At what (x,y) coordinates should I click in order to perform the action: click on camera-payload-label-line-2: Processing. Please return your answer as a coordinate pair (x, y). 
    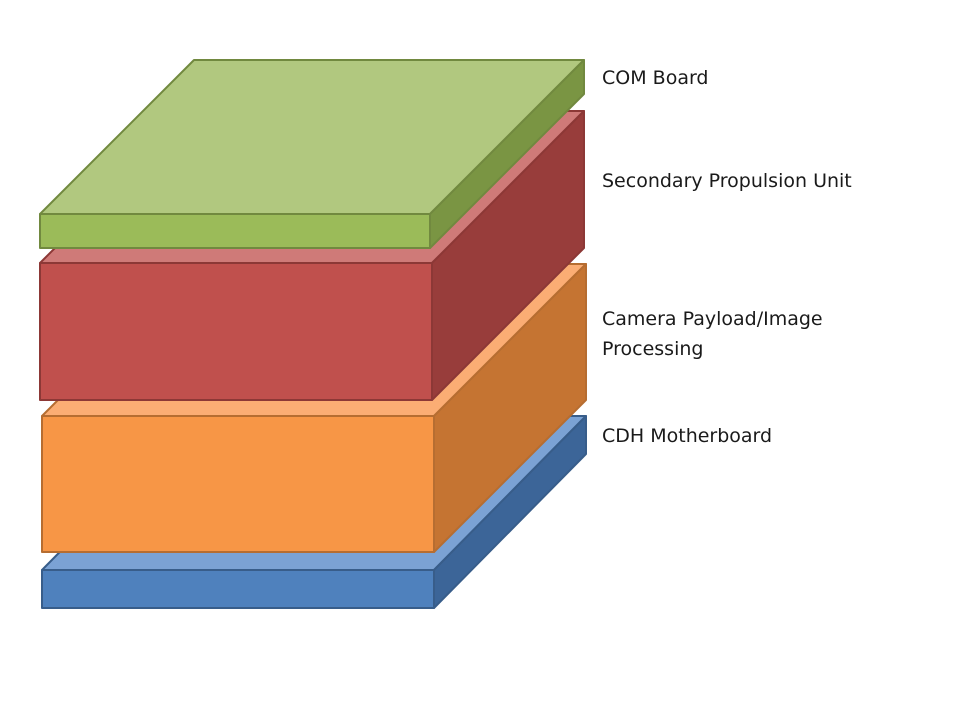
    Looking at the image, I should click on (653, 349).